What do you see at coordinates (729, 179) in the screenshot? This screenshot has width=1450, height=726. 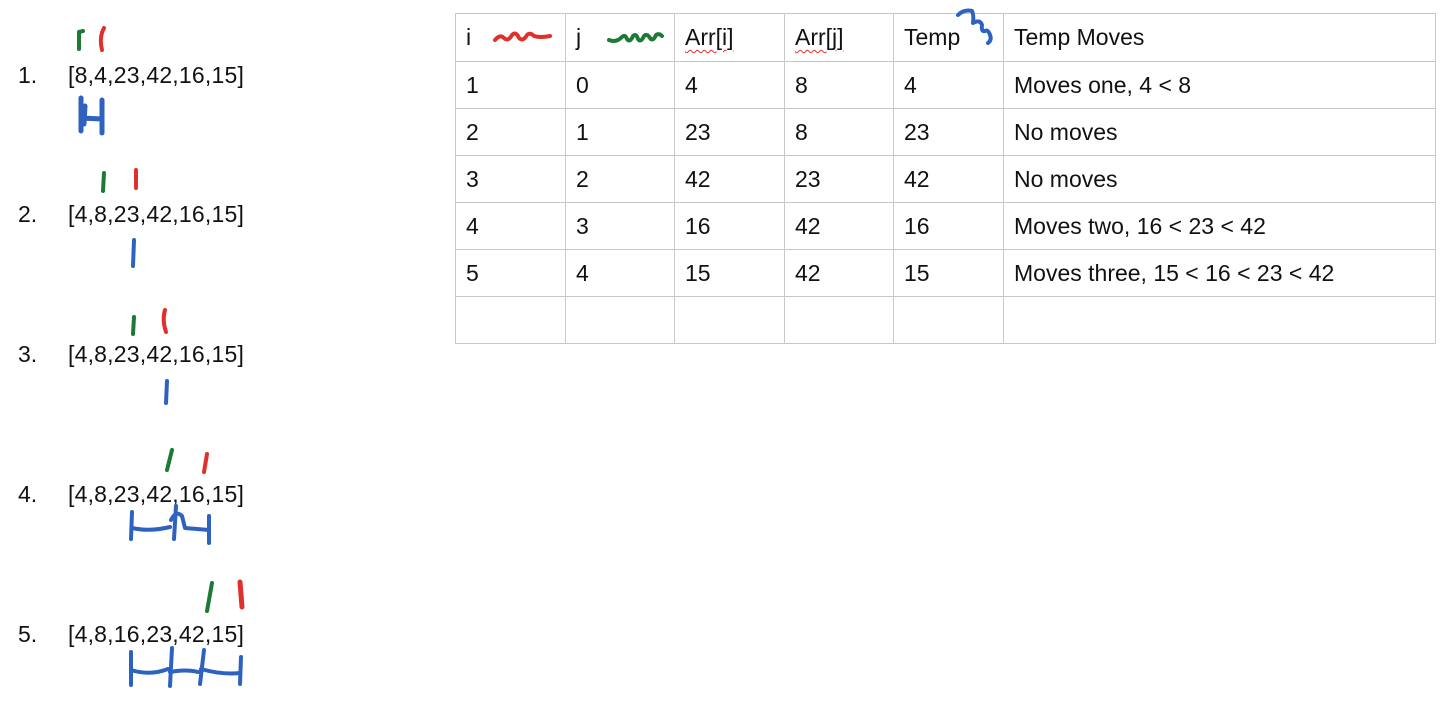 I see `cell-arr-i: 42` at bounding box center [729, 179].